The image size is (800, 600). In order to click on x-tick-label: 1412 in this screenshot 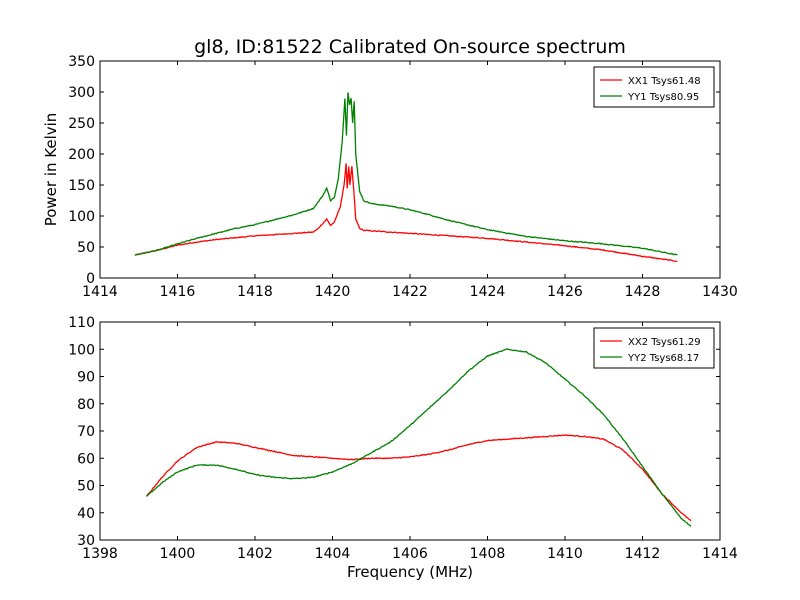, I will do `click(643, 554)`.